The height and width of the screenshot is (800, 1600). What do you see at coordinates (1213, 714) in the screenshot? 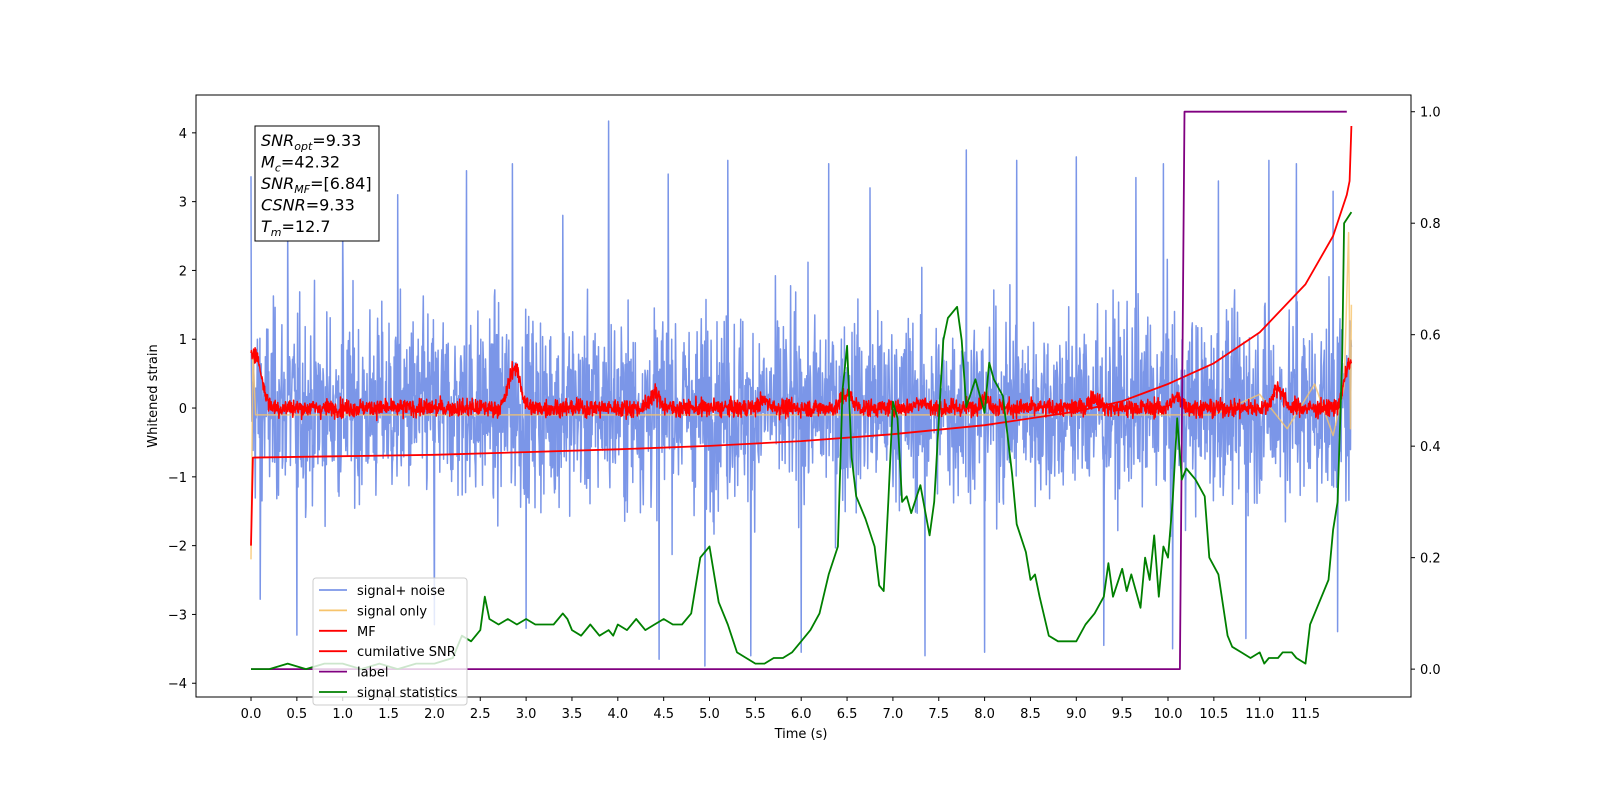
I see `x-tick-label: 10.5` at bounding box center [1213, 714].